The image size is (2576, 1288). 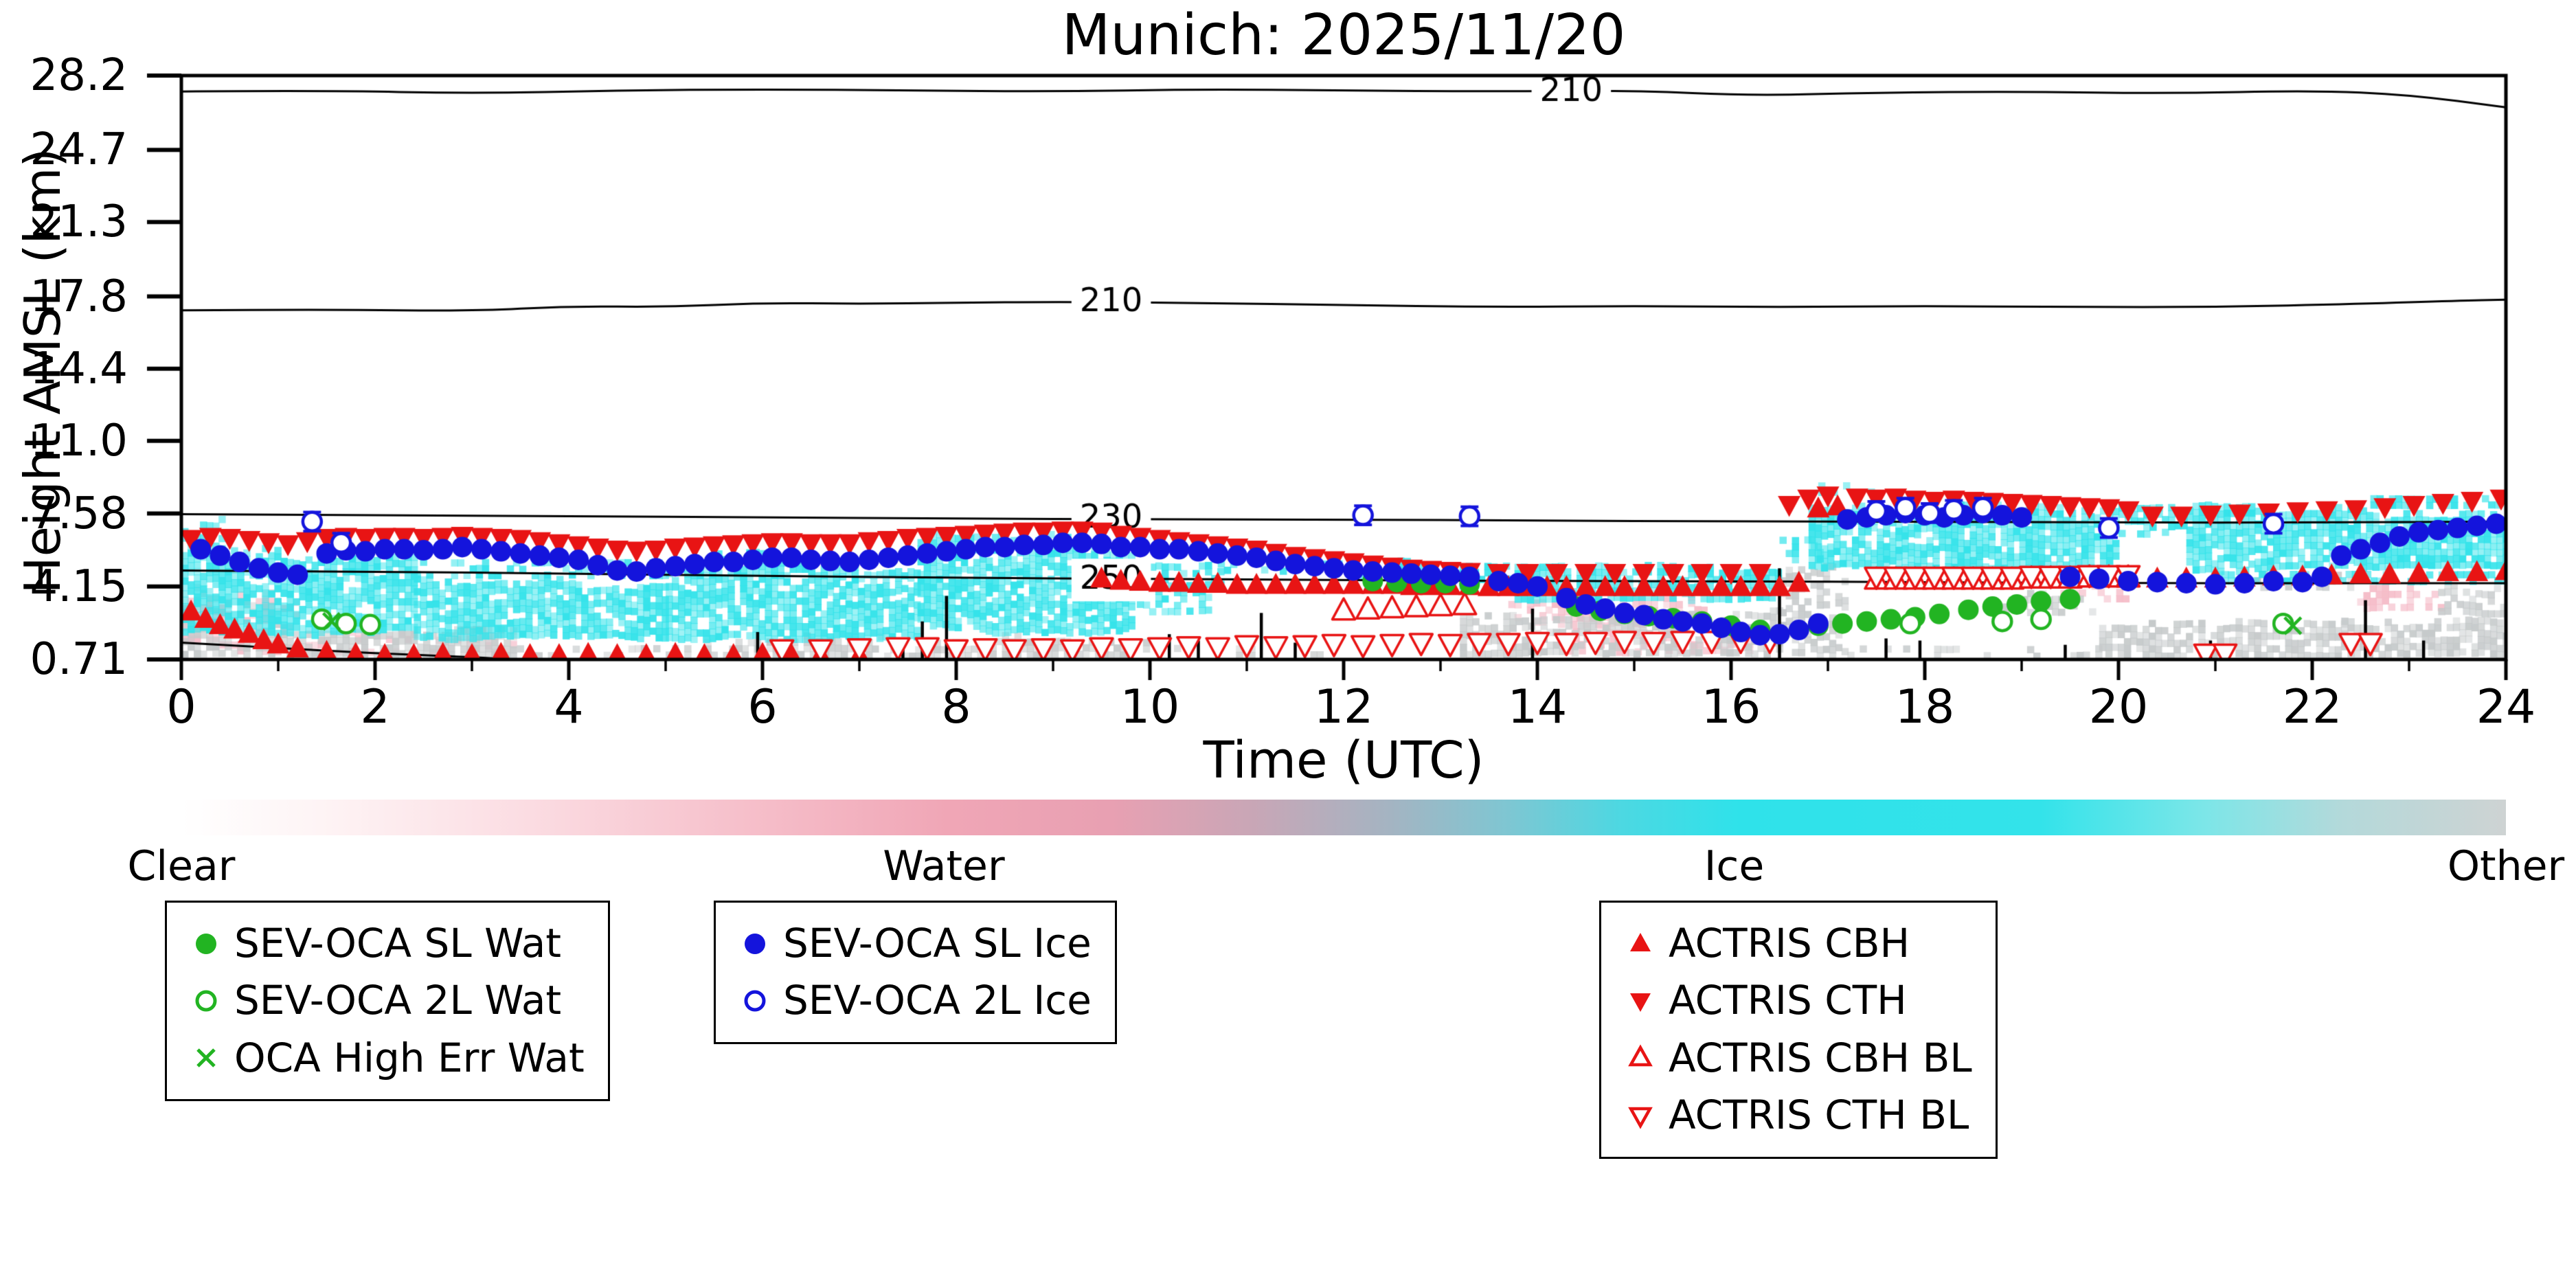 What do you see at coordinates (1819, 1115) in the screenshot?
I see `legend-label: ACTRIS CTH BL` at bounding box center [1819, 1115].